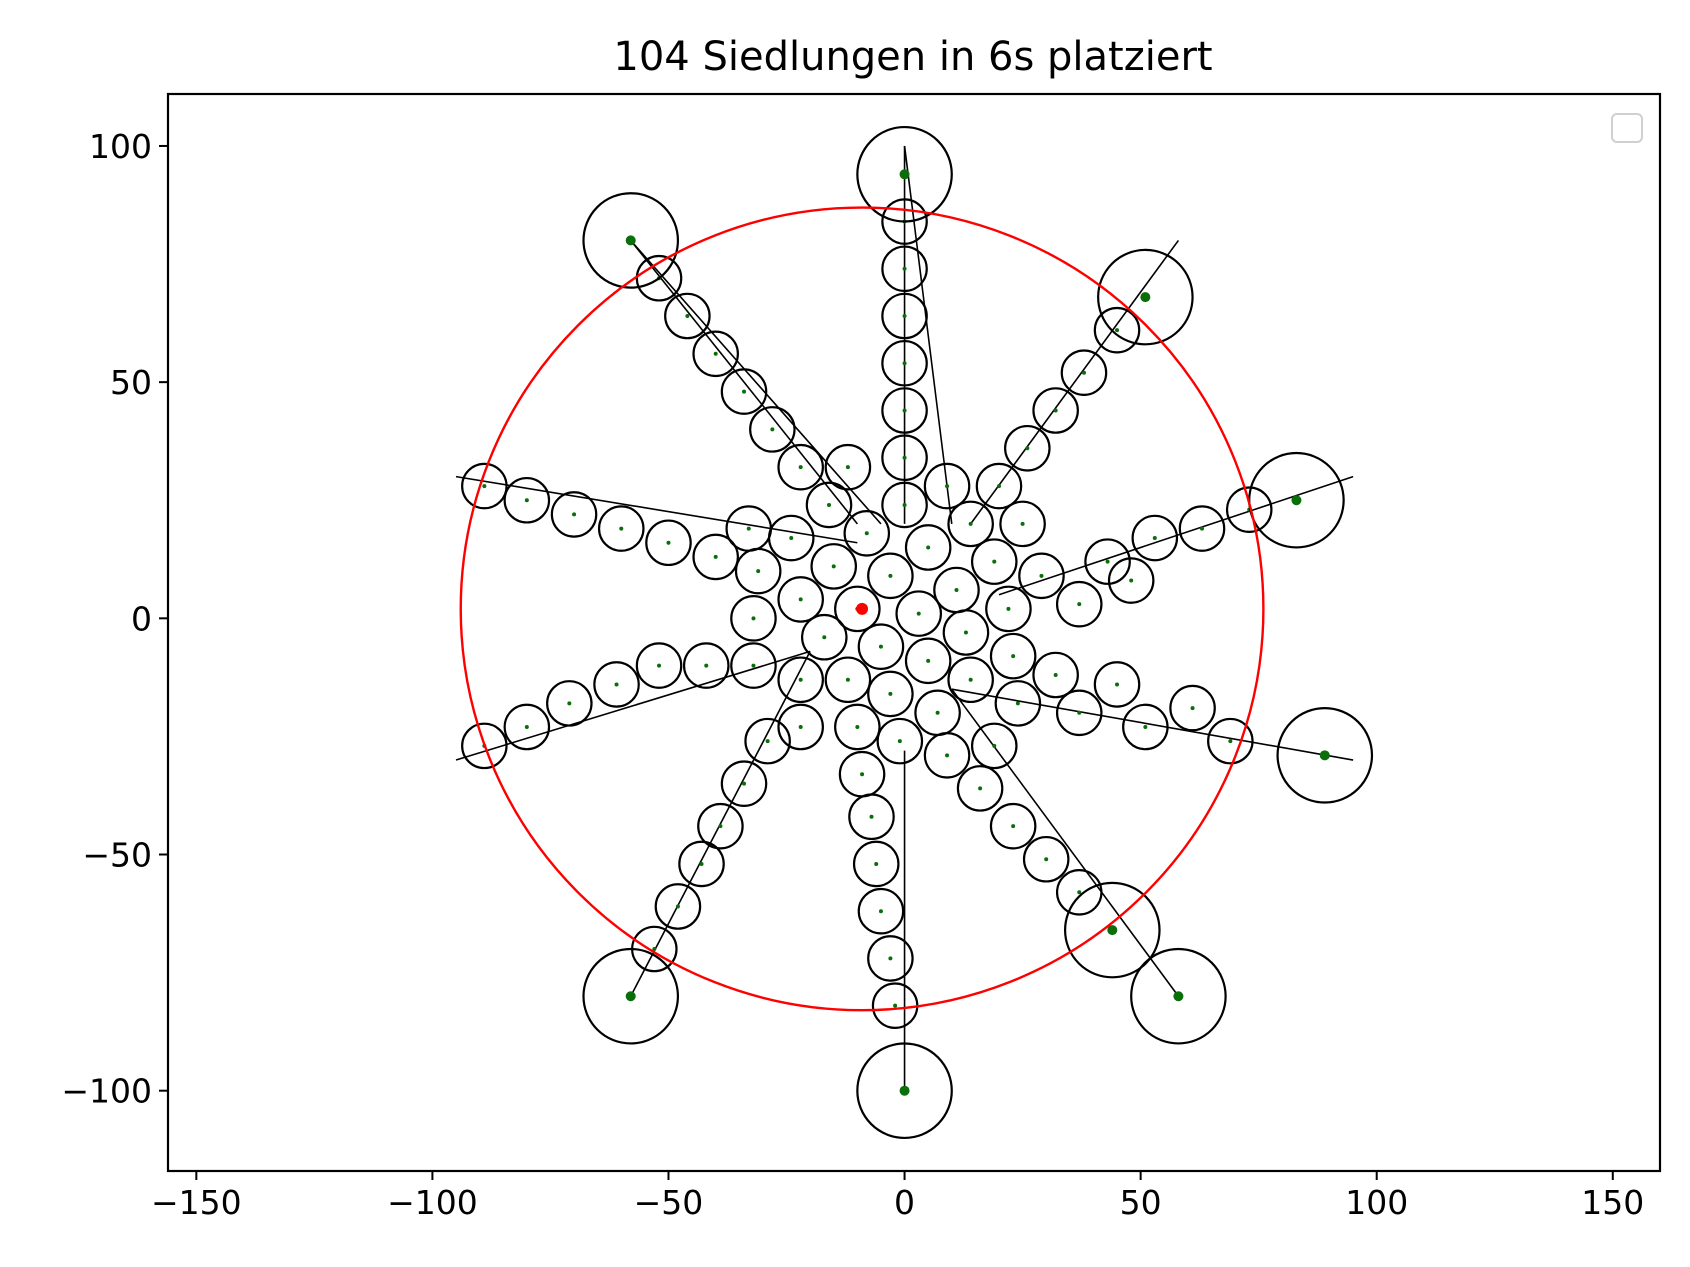 This screenshot has height=1267, width=1690. What do you see at coordinates (196, 1202) in the screenshot?
I see `x-tick-label: −150` at bounding box center [196, 1202].